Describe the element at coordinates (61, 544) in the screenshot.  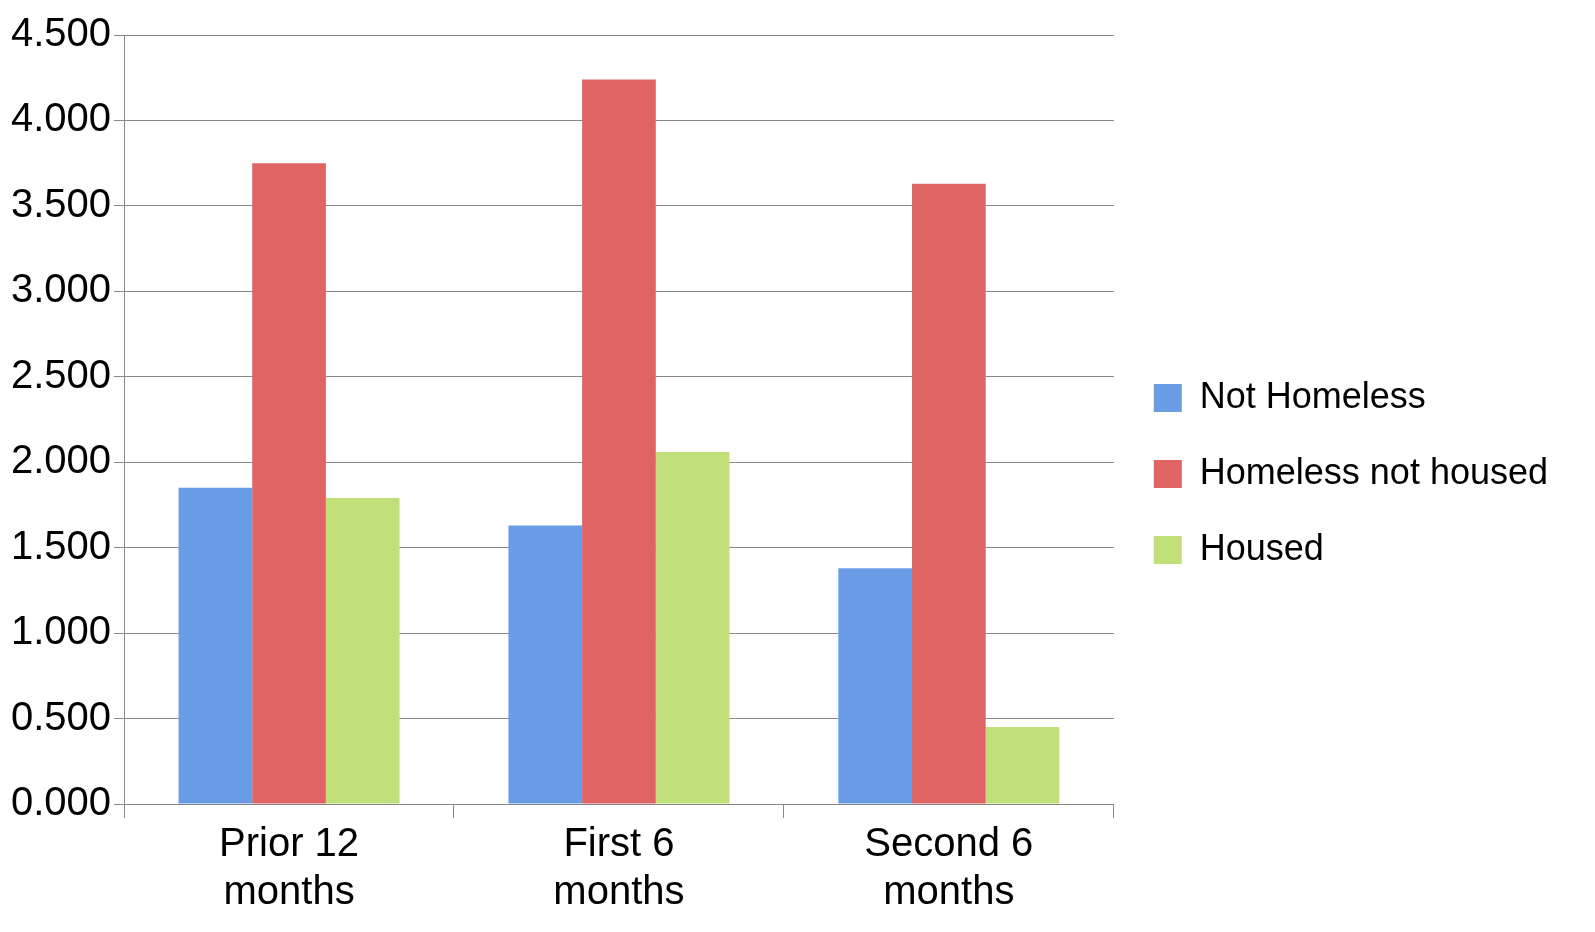
I see `y-tick-label: 1.500` at that location.